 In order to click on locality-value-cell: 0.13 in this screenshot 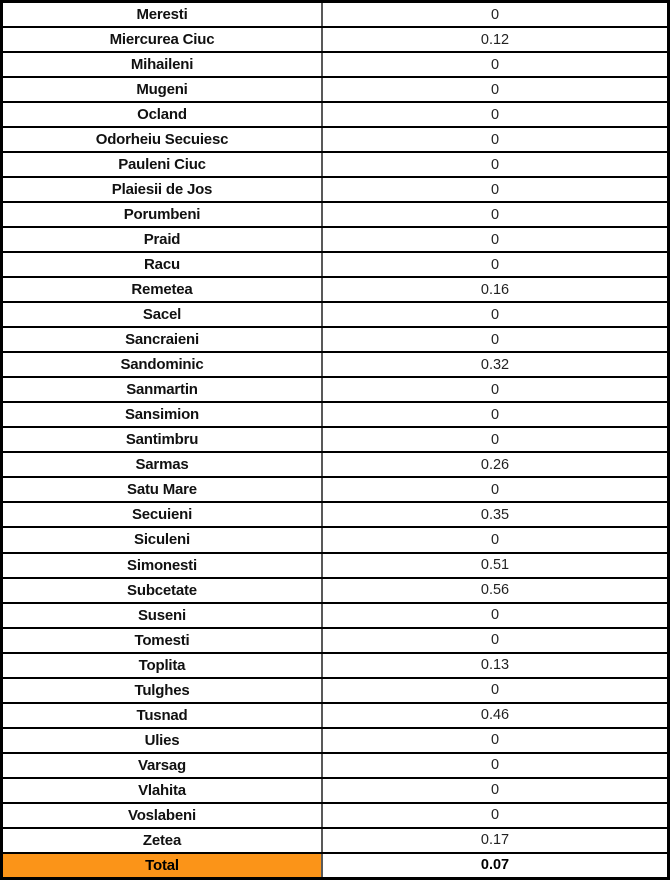, I will do `click(495, 665)`.